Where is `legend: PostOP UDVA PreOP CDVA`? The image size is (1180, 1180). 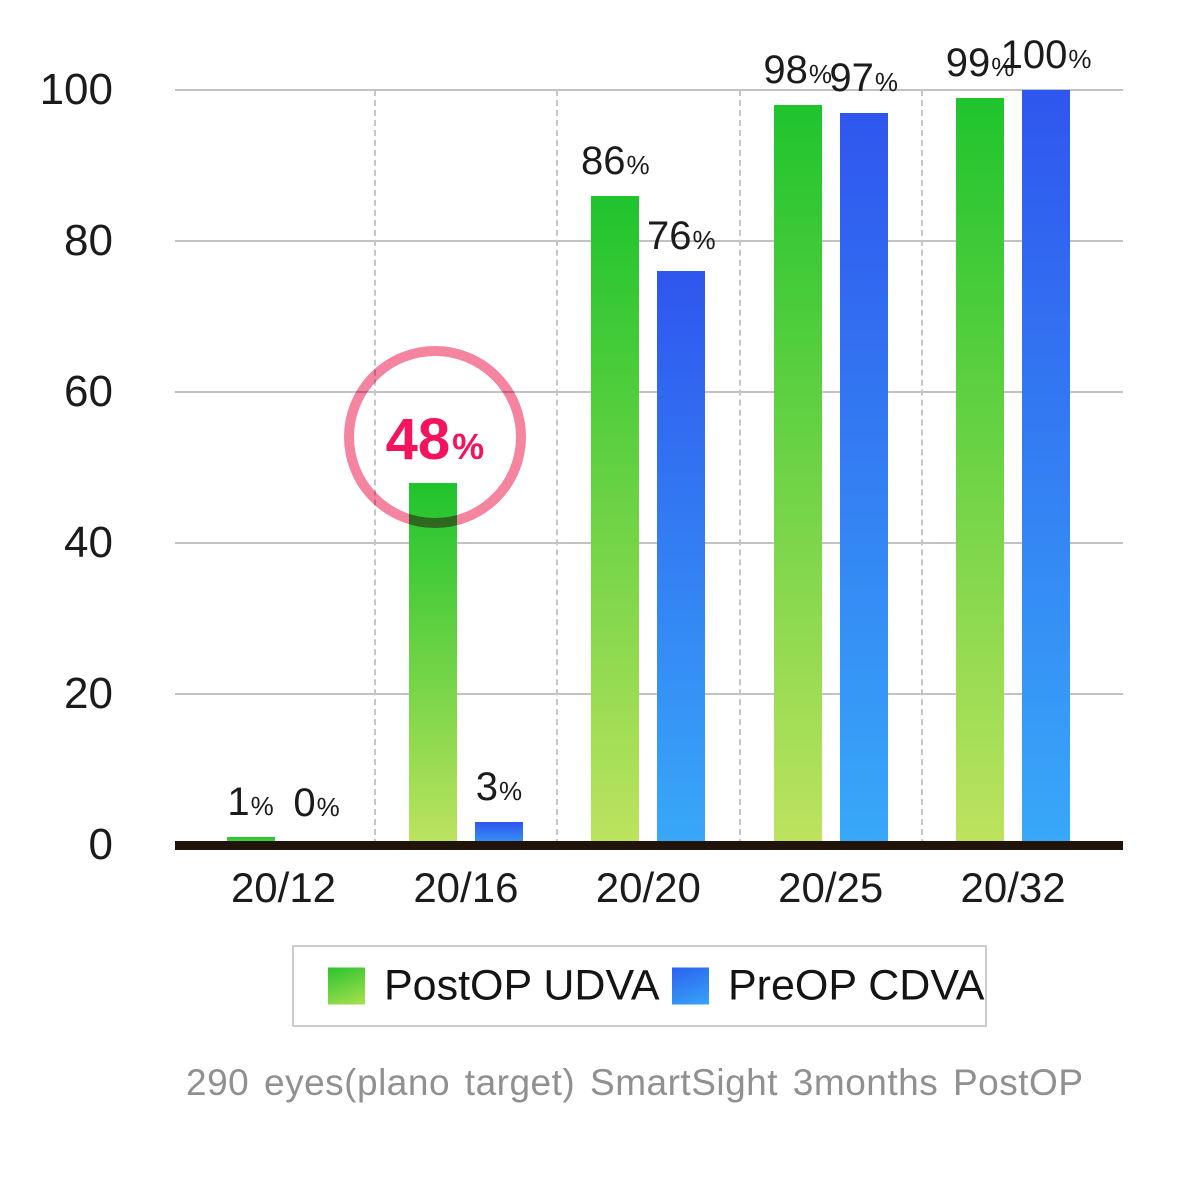 legend: PostOP UDVA PreOP CDVA is located at coordinates (639, 986).